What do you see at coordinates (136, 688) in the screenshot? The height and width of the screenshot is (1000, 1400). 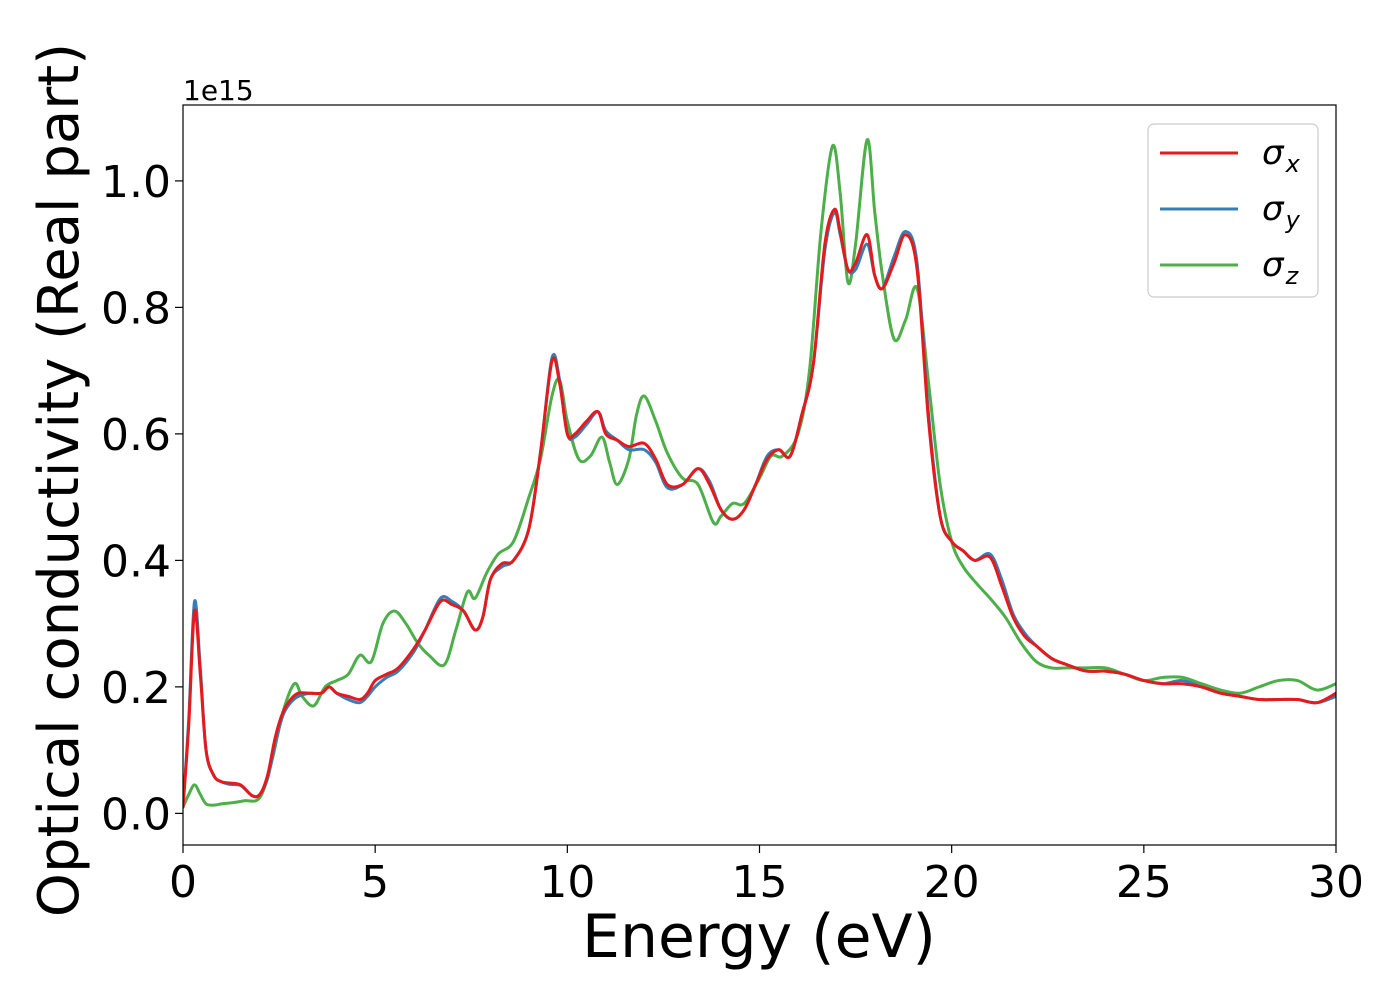 I see `y-tick-label: 0.2` at bounding box center [136, 688].